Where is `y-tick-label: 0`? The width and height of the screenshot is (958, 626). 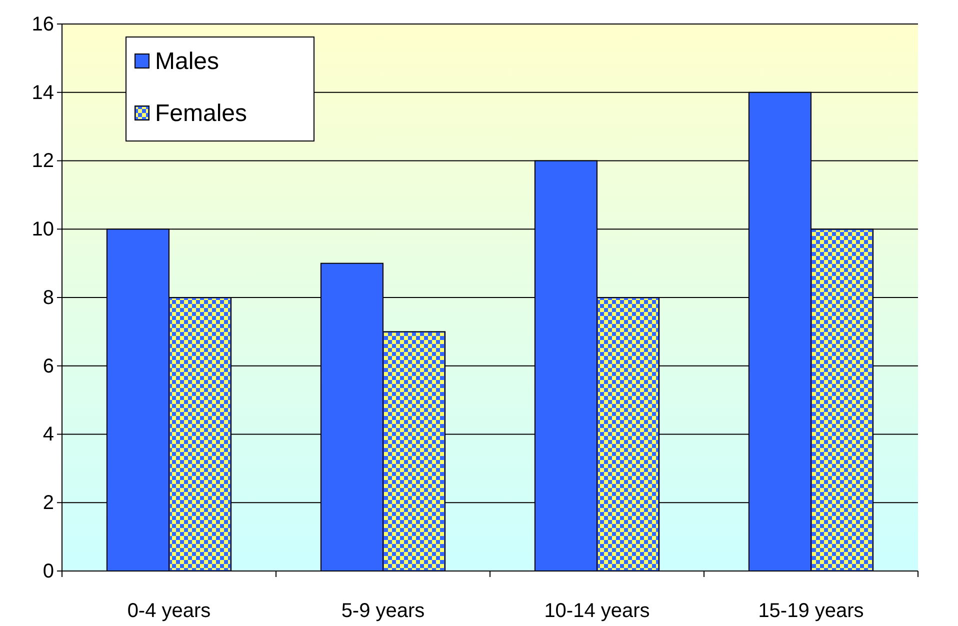 y-tick-label: 0 is located at coordinates (48, 571).